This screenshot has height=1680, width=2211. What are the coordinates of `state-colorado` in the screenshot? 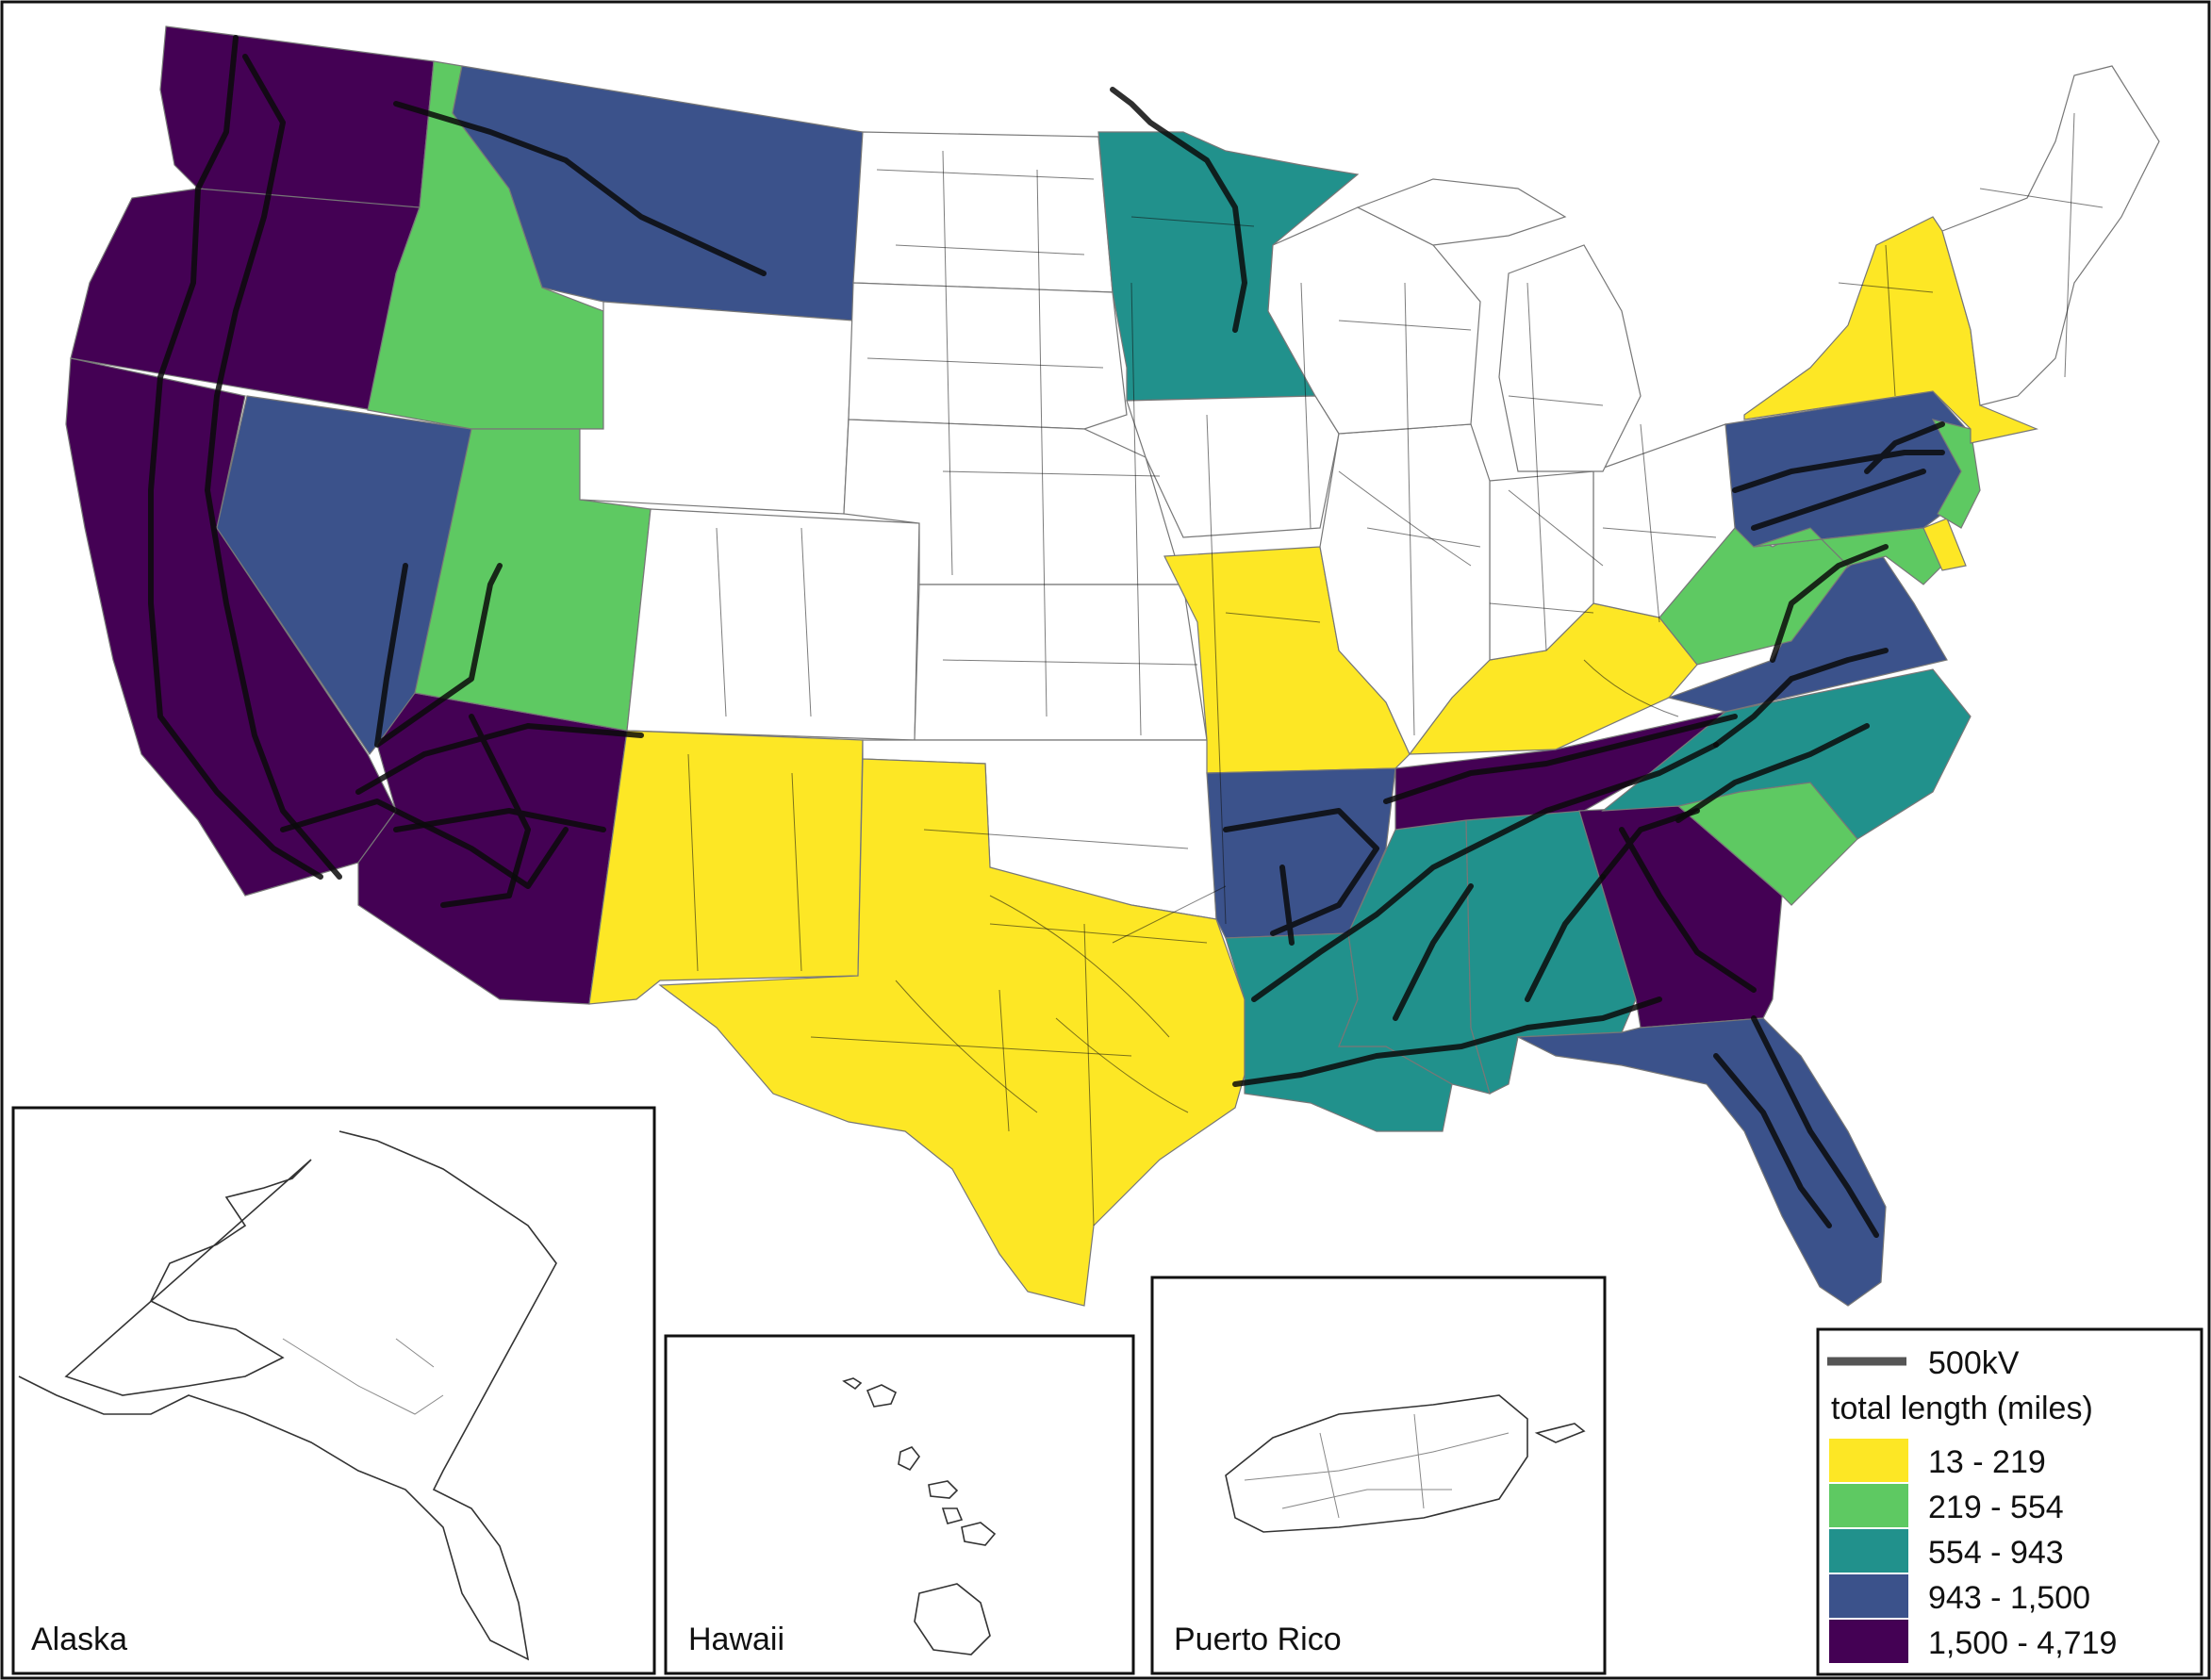 It's located at (773, 624).